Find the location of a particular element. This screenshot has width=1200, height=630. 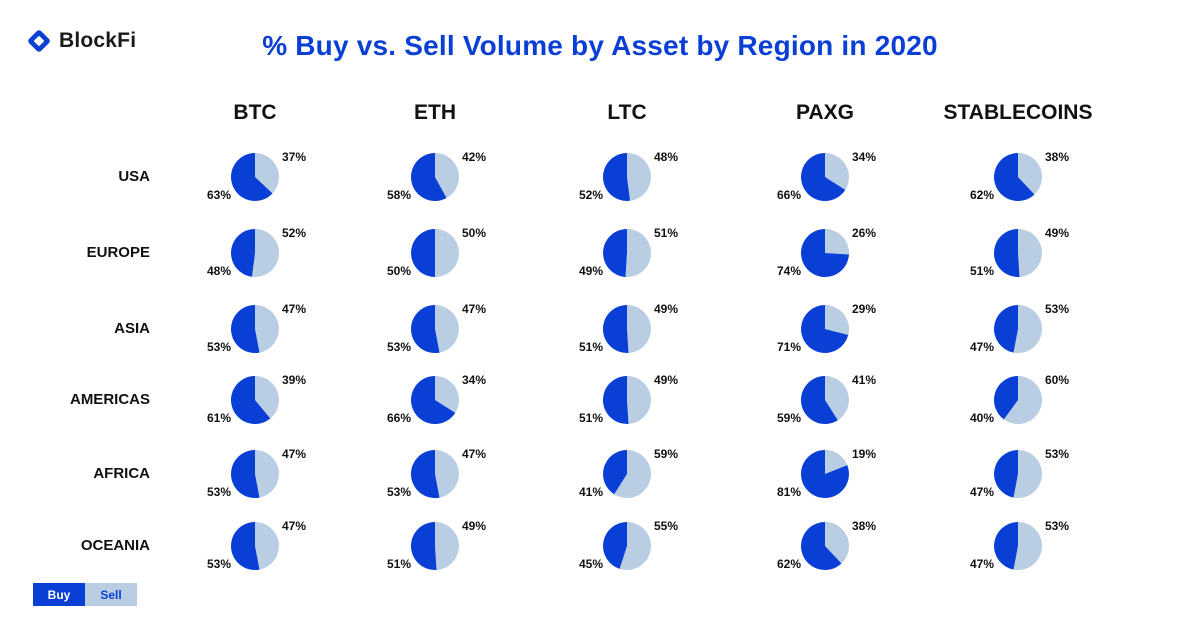

buy-percent-label: 66% is located at coordinates (399, 418).